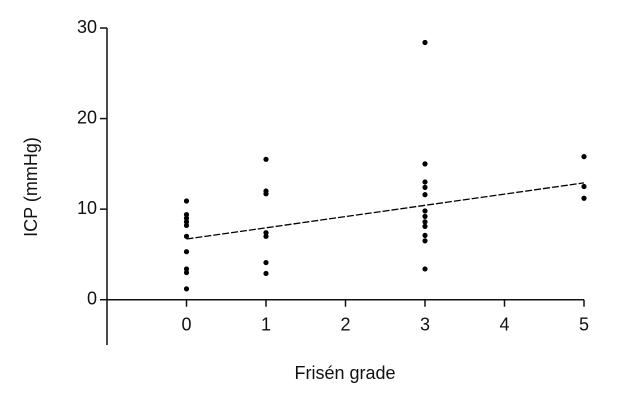 The image size is (640, 405). Describe the element at coordinates (504, 324) in the screenshot. I see `x-tick-label: 4` at that location.